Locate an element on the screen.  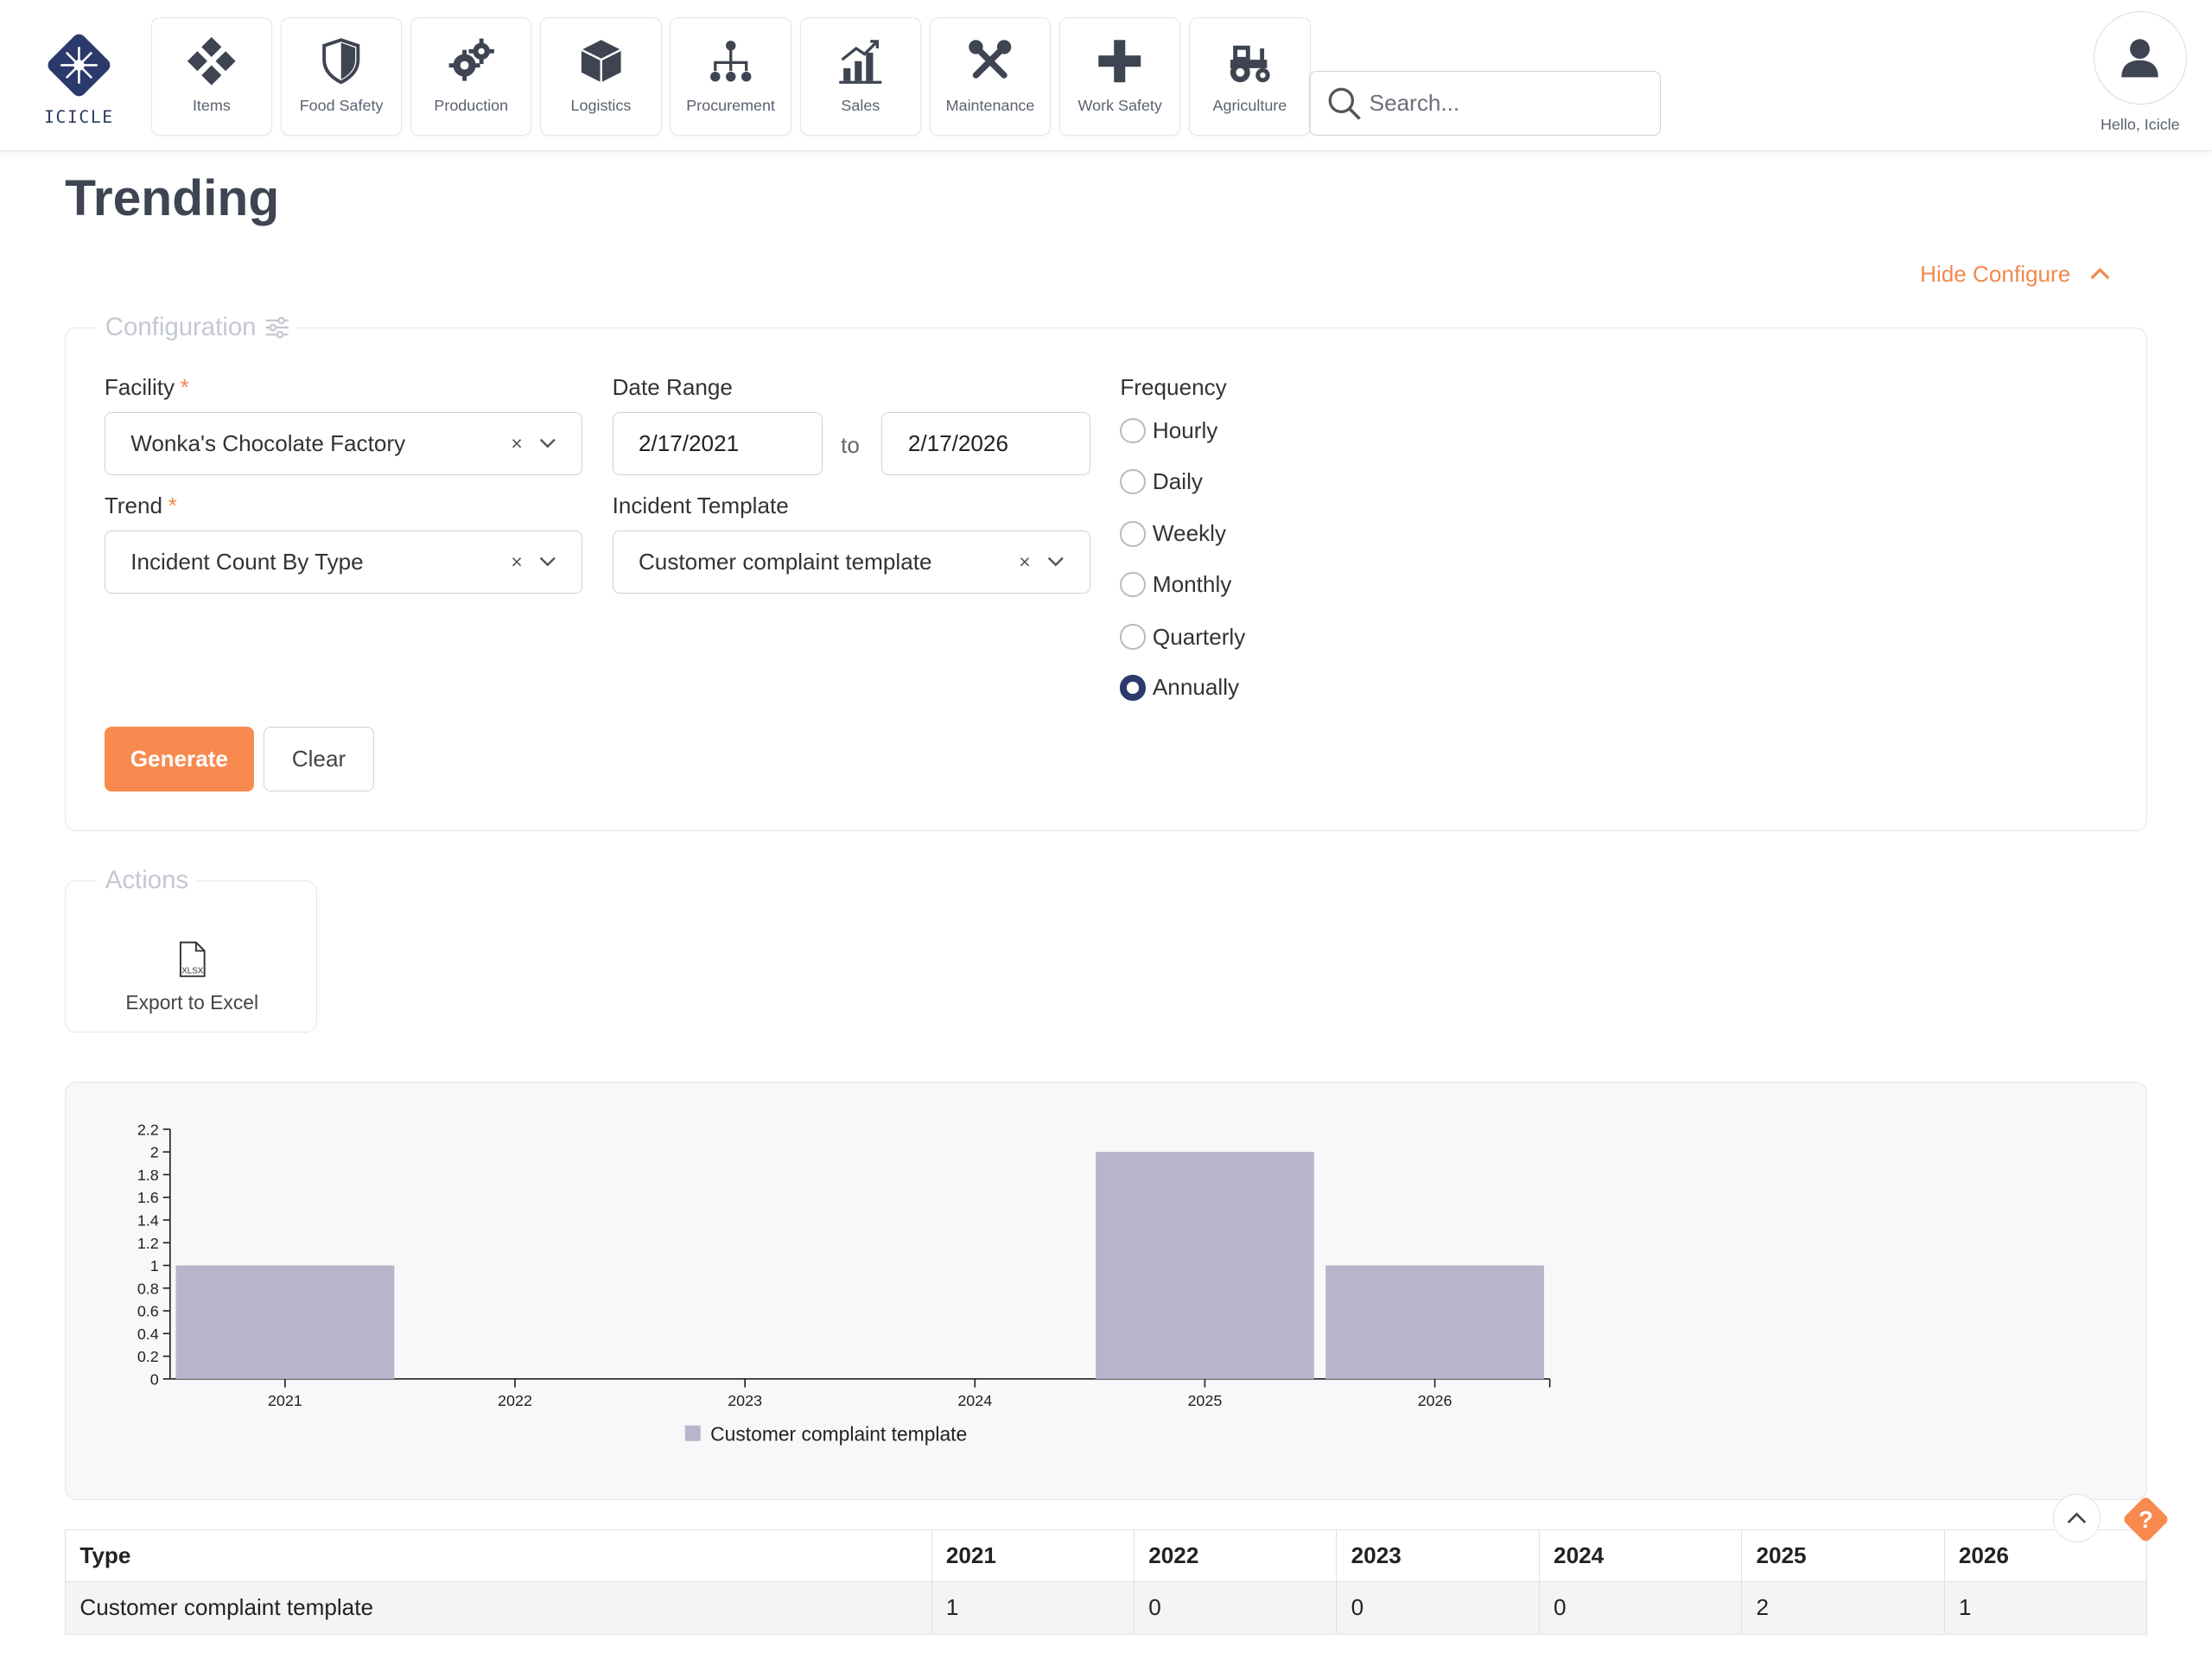
x-tick-label: 2026 is located at coordinates (1435, 1400).